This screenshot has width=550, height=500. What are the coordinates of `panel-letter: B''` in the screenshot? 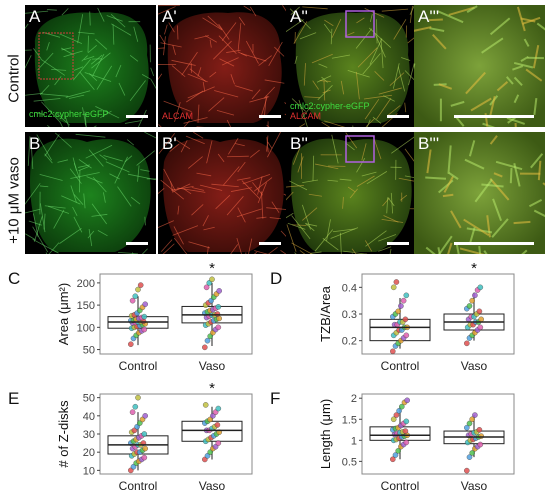 It's located at (299, 144).